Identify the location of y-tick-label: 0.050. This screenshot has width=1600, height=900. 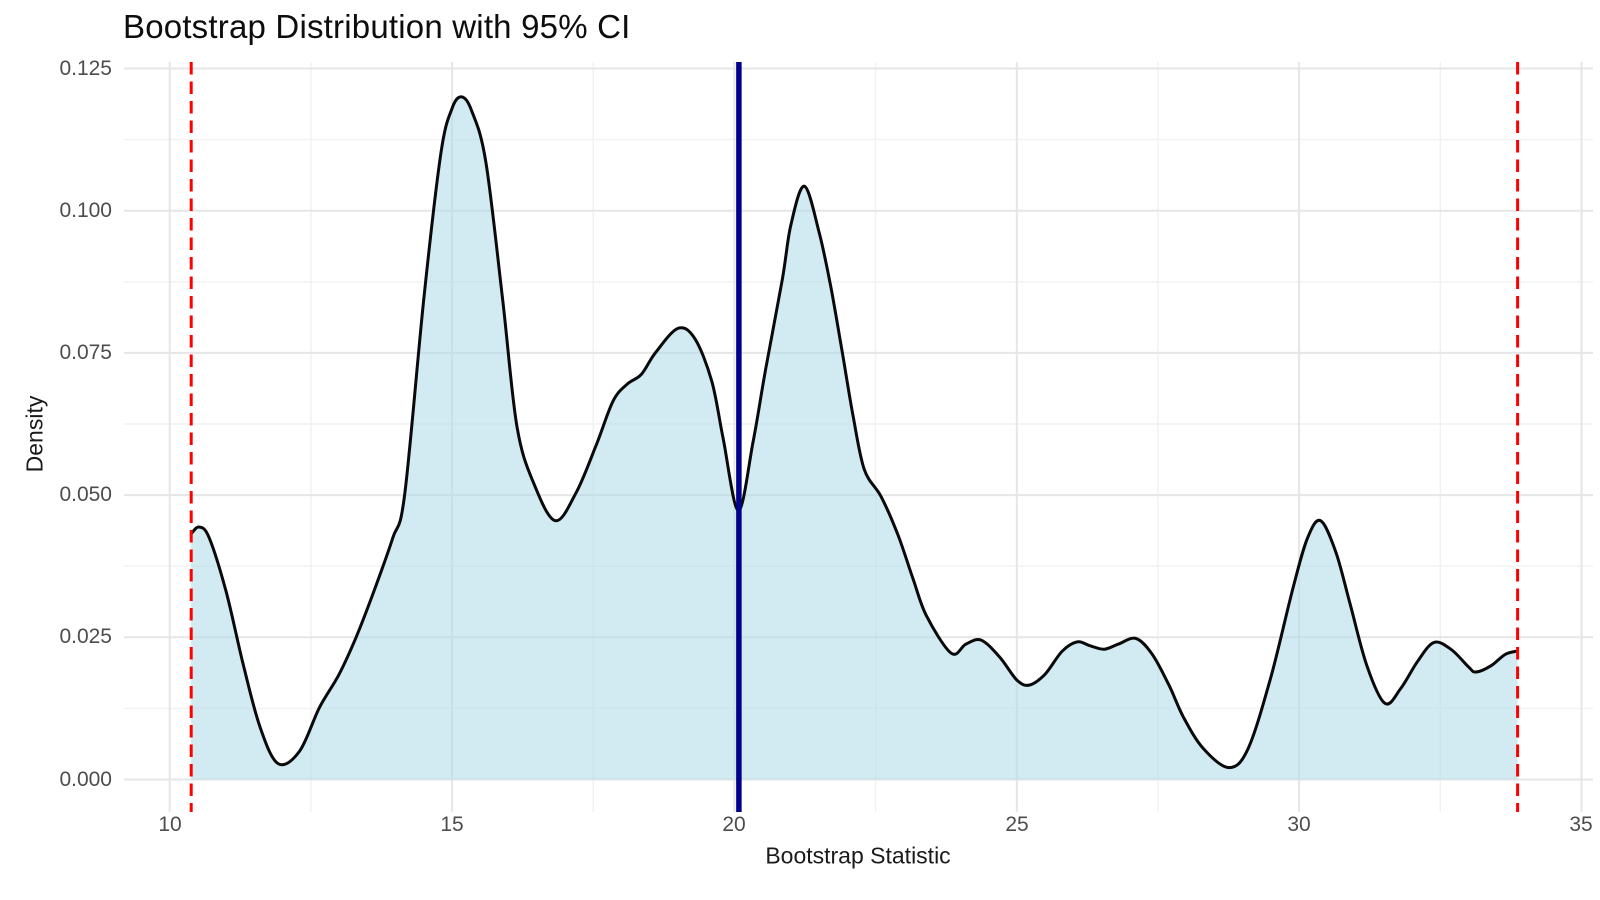
(85, 494).